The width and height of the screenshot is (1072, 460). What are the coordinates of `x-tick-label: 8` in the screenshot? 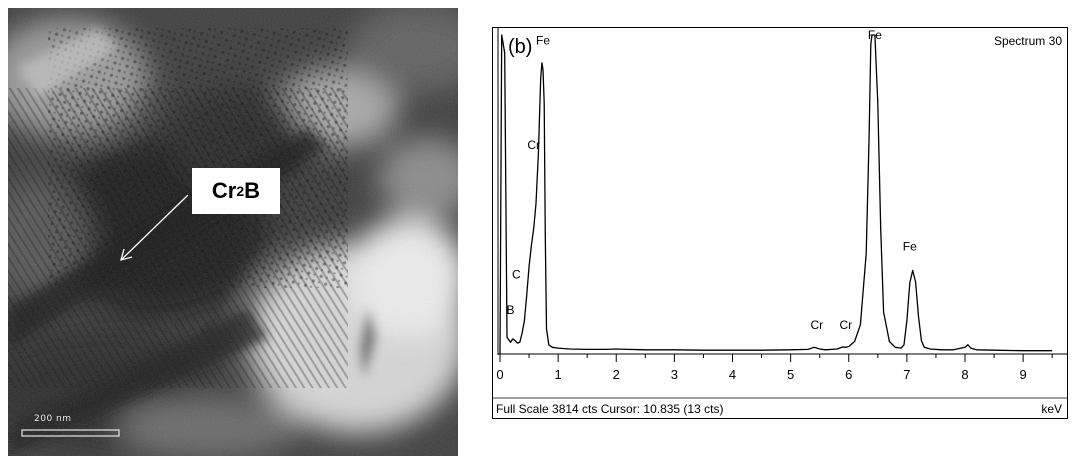 It's located at (964, 374).